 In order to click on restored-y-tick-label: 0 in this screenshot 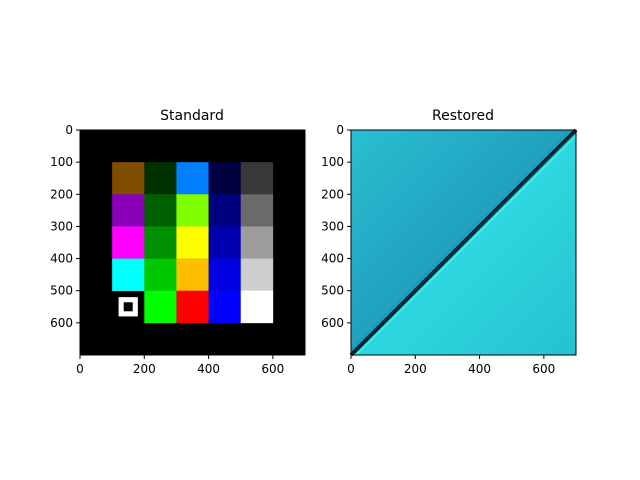, I will do `click(340, 130)`.